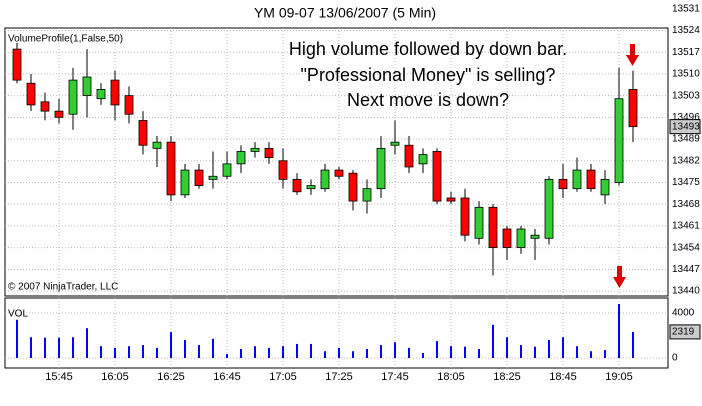 The image size is (702, 406). Describe the element at coordinates (686, 182) in the screenshot. I see `y-tick-label: 13475` at that location.